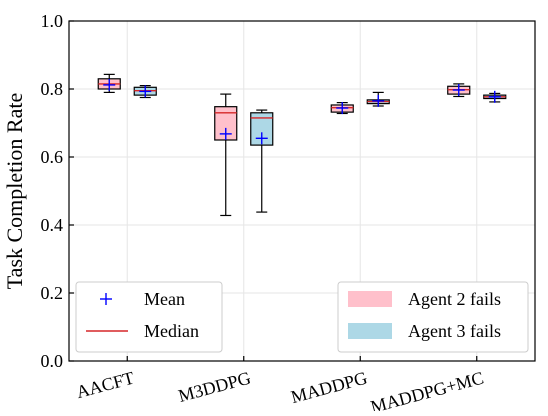  What do you see at coordinates (52, 21) in the screenshot?
I see `y-tick-label: 1.0` at bounding box center [52, 21].